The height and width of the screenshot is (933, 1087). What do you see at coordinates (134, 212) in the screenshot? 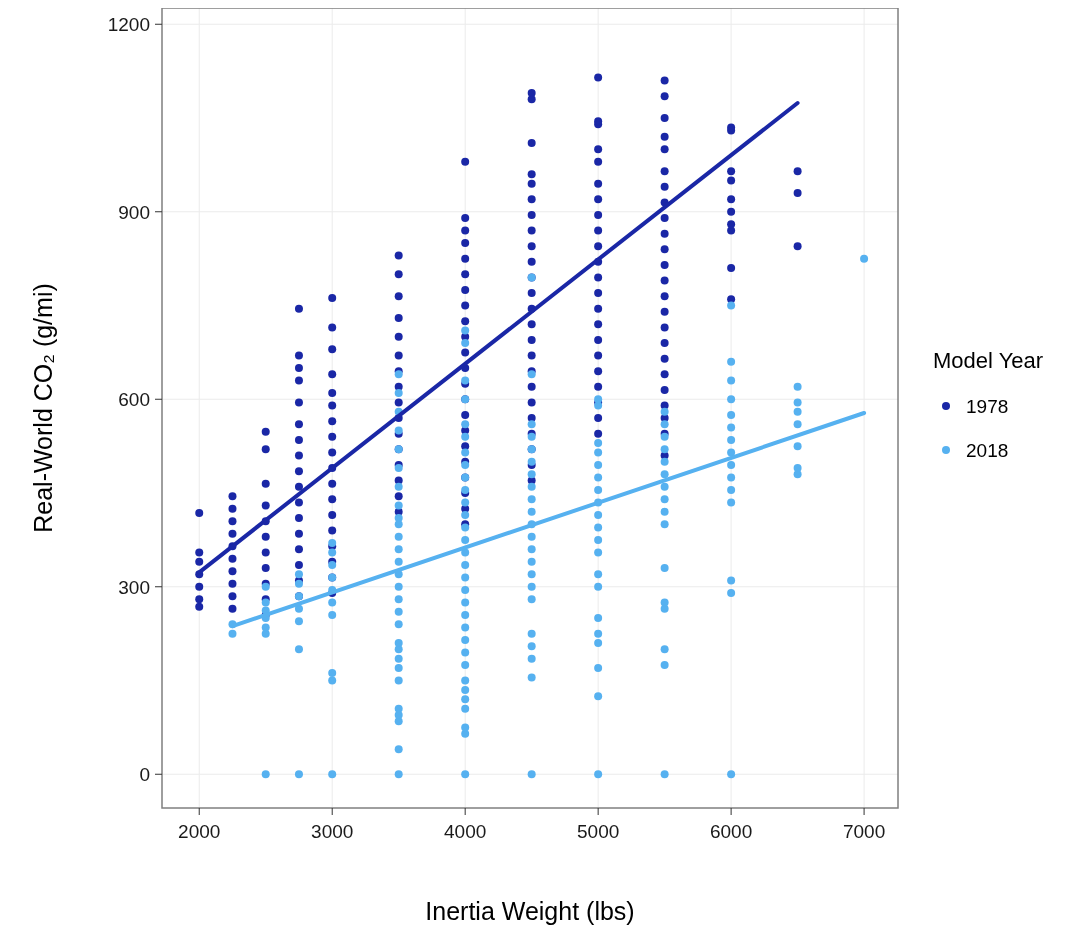
I see `y-tick-label: 900` at bounding box center [134, 212].